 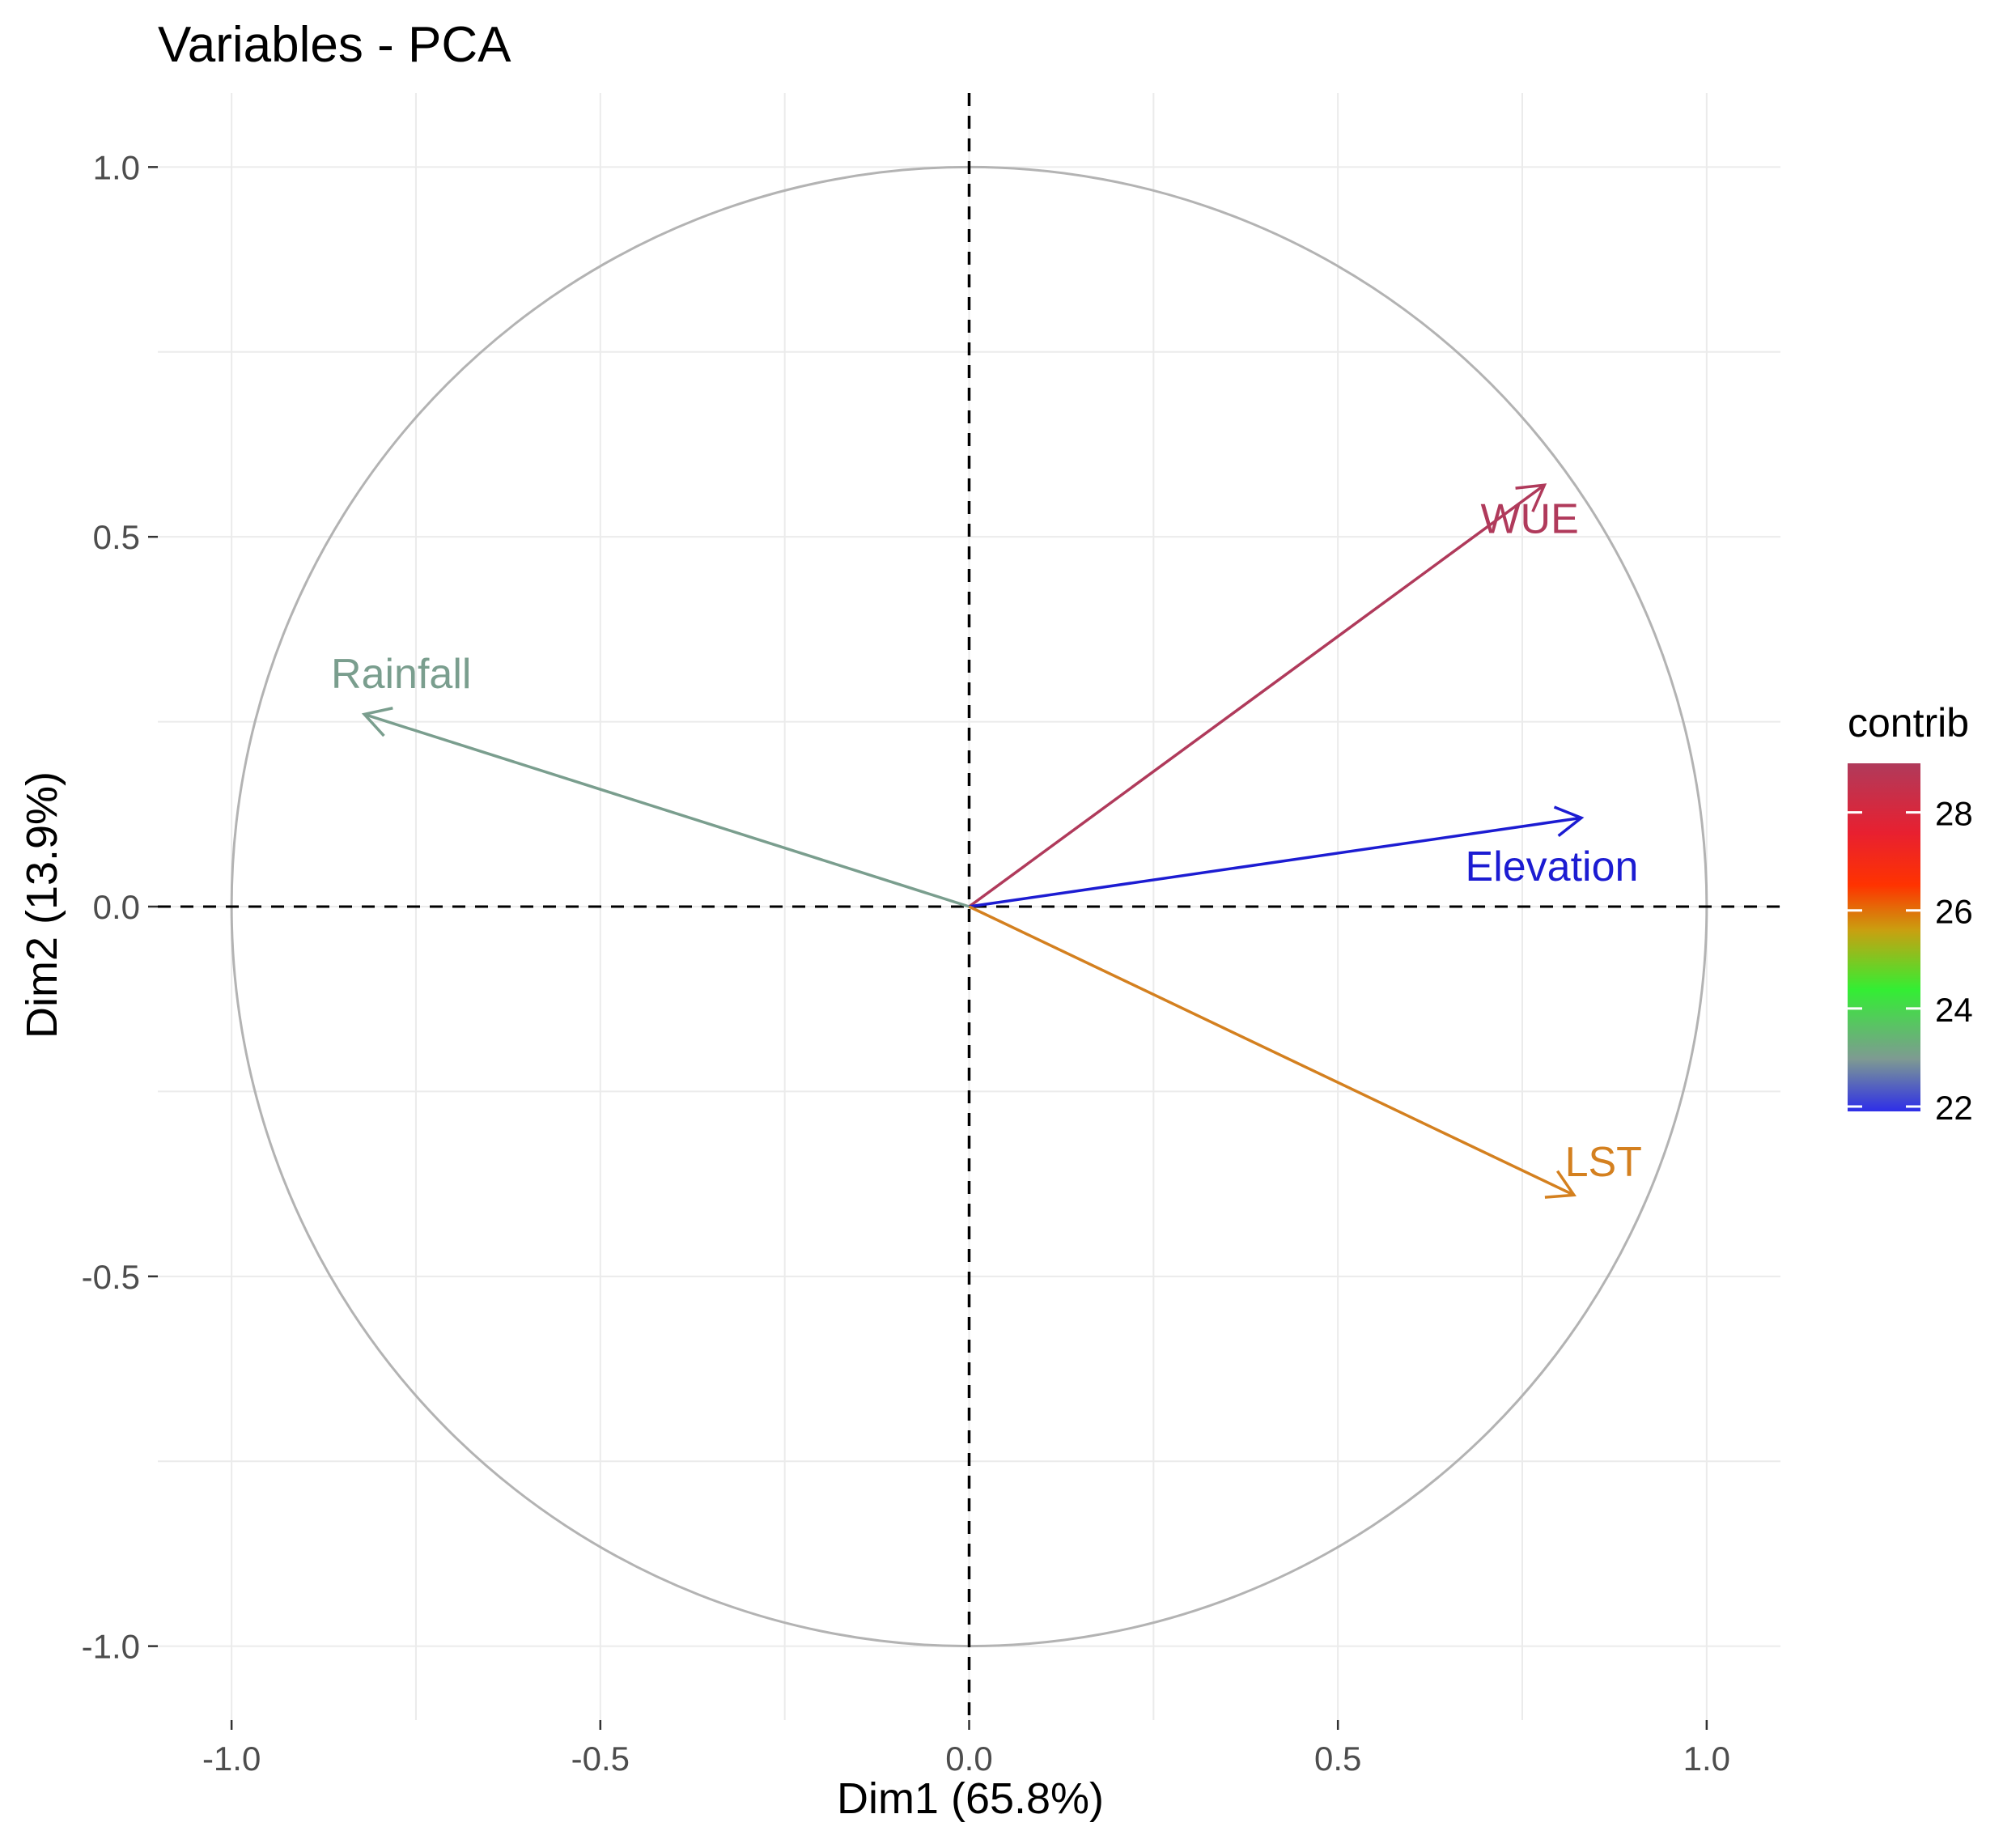 What do you see at coordinates (377, 722) in the screenshot?
I see `arrowhead-rainfall` at bounding box center [377, 722].